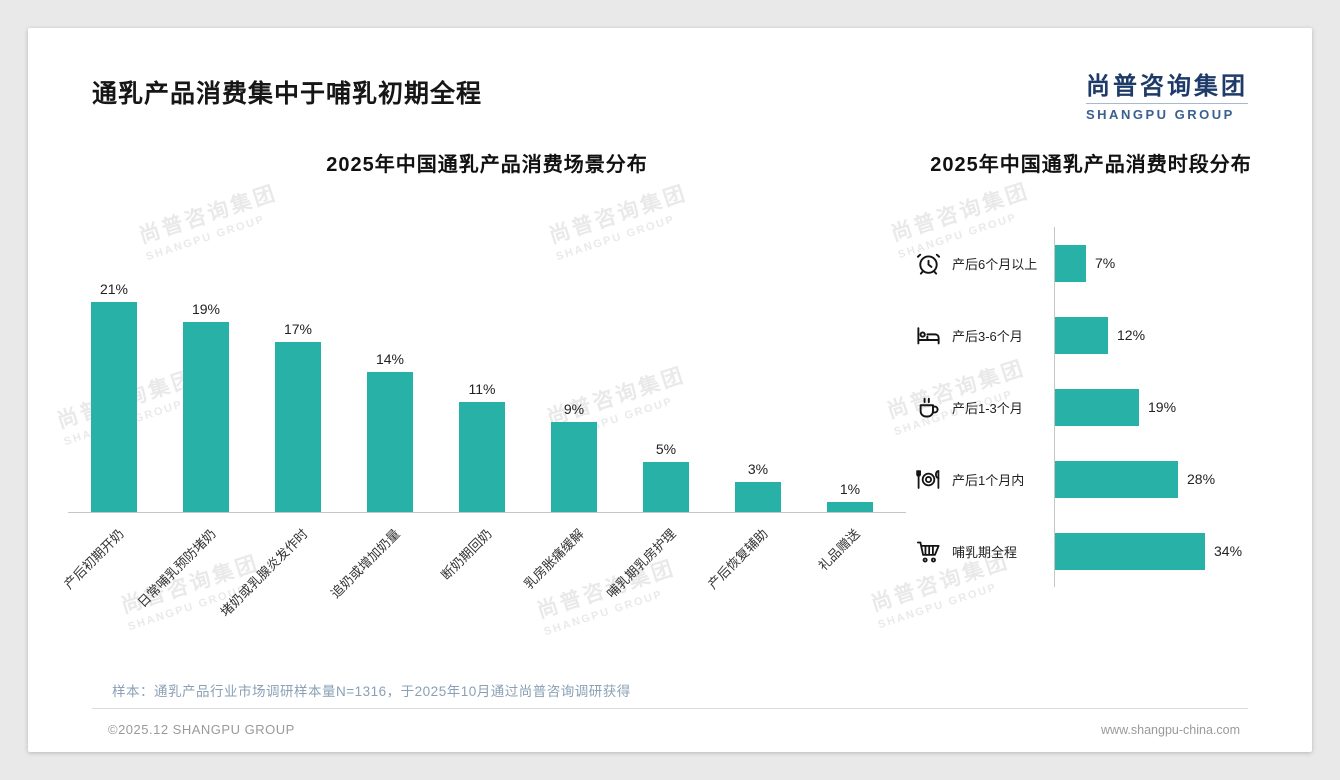 This screenshot has height=780, width=1340. I want to click on bar-category-label: 产后初期开奶, so click(93, 559).